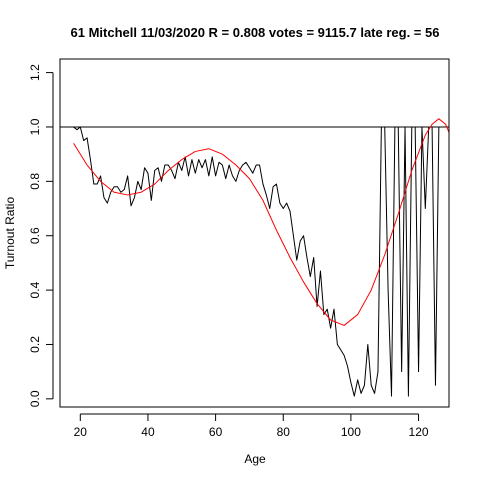  I want to click on x-tick-label: 40, so click(148, 432).